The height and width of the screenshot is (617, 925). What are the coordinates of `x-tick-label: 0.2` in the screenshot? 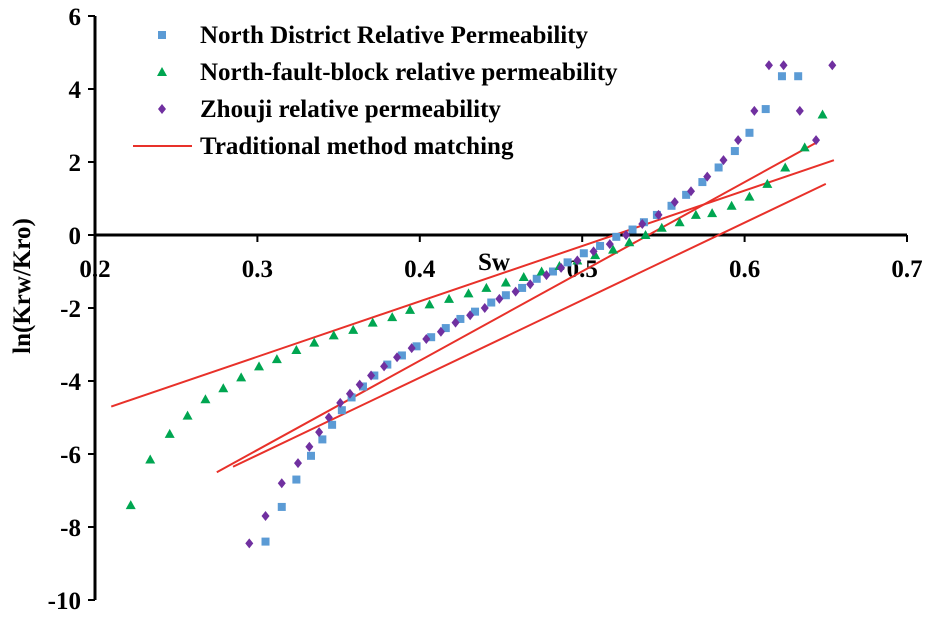 It's located at (94, 269).